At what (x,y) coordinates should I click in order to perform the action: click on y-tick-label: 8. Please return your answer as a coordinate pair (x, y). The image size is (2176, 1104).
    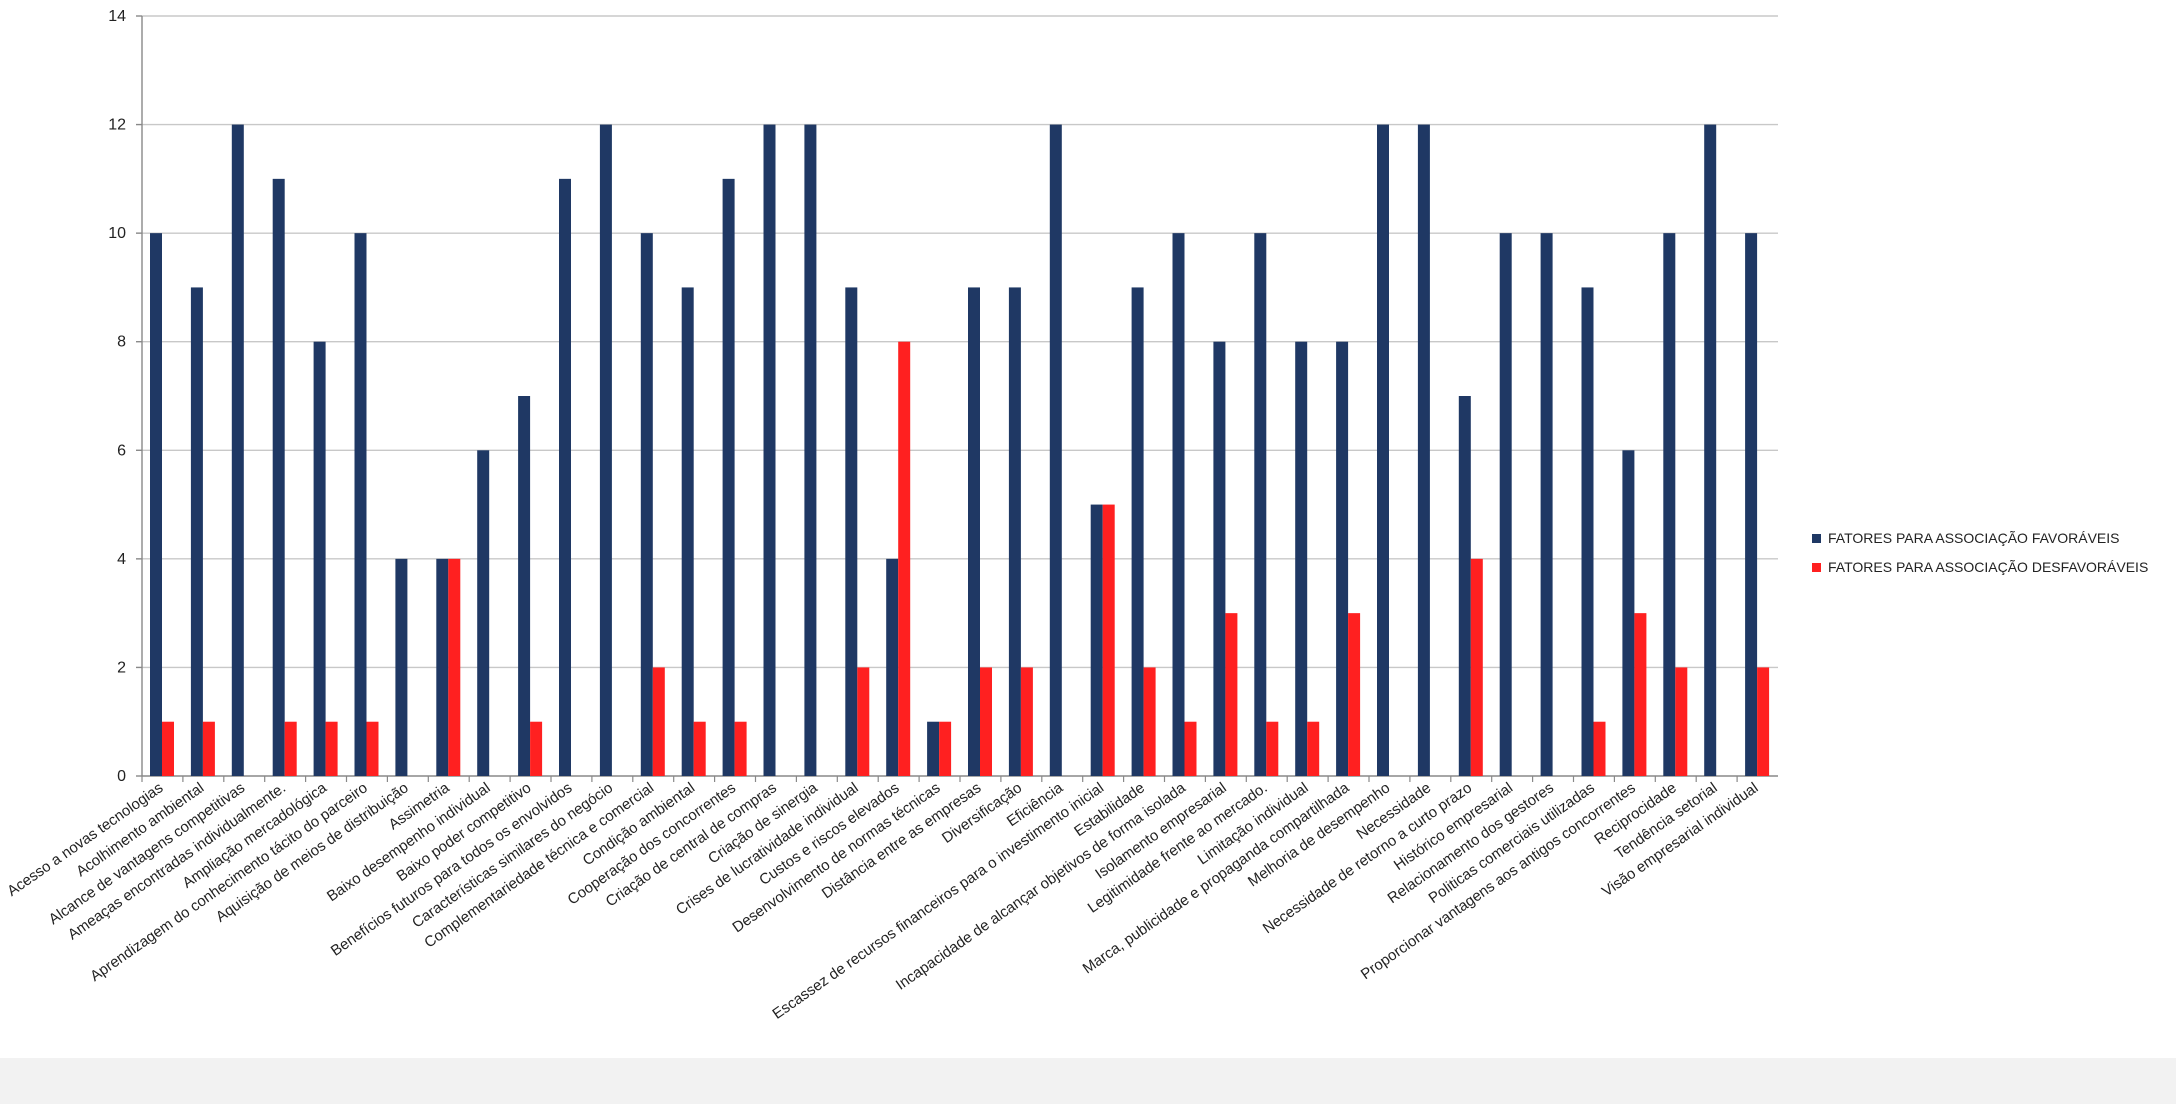
    Looking at the image, I should click on (121, 342).